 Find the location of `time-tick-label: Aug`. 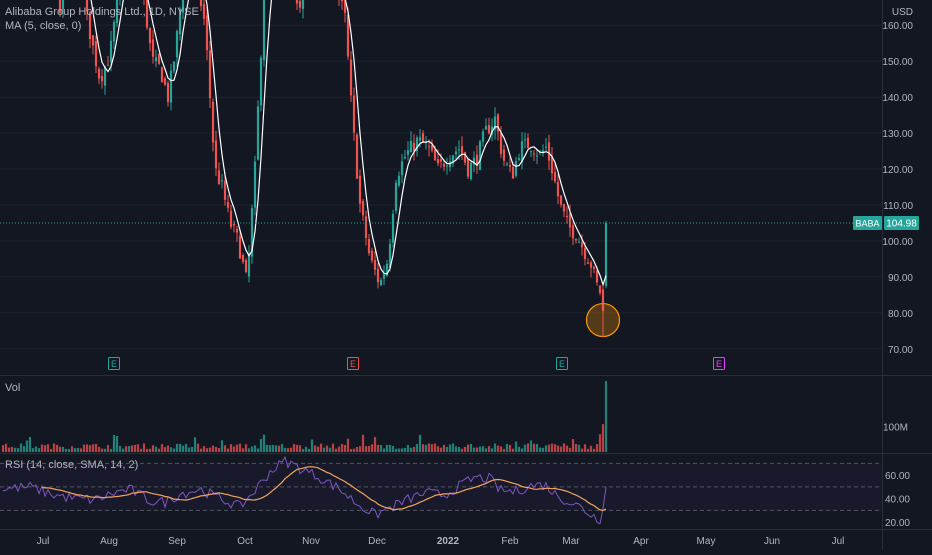

time-tick-label: Aug is located at coordinates (109, 541).